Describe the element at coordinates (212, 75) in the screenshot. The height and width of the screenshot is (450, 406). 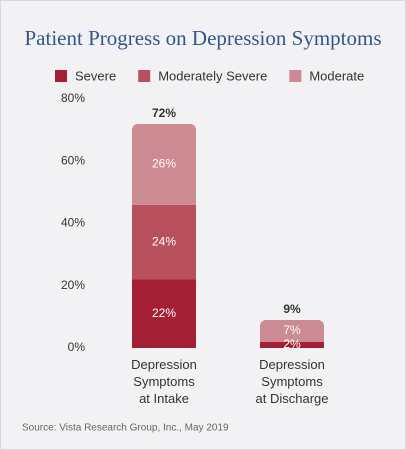
I see `legend-label: Moderately Severe` at that location.